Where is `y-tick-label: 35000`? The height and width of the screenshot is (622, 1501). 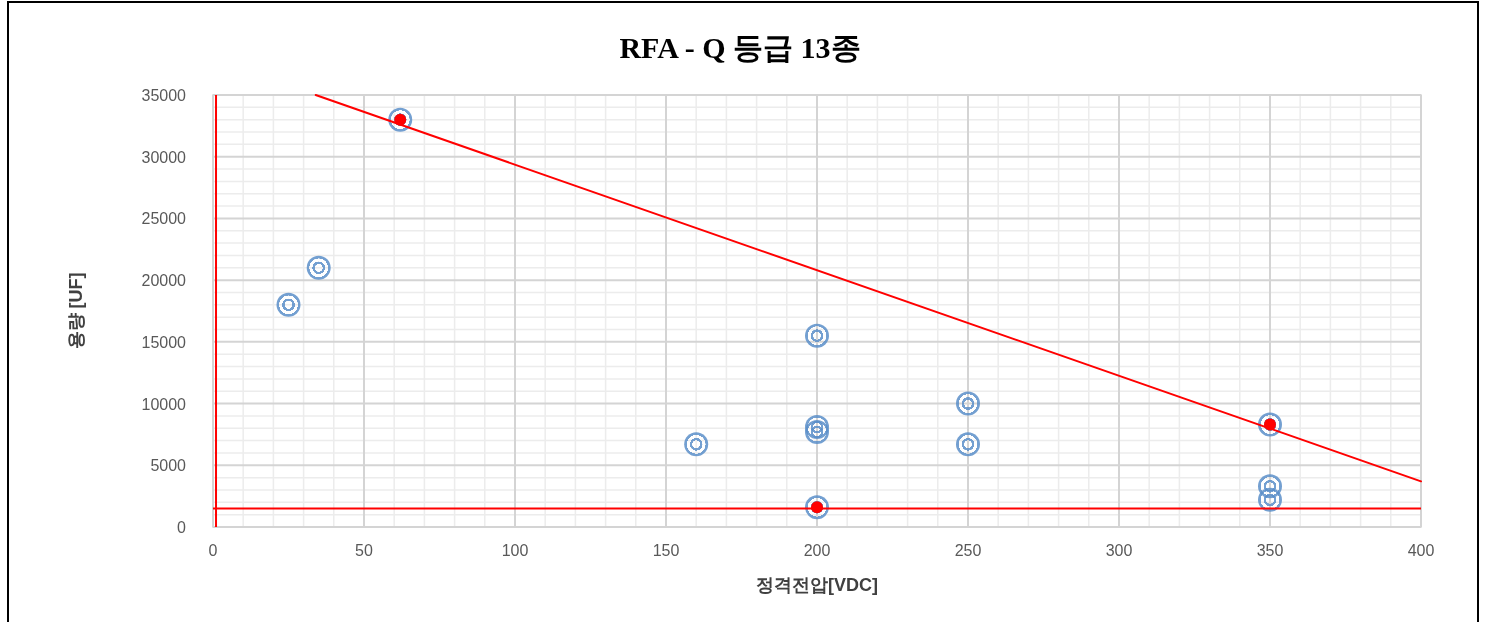
y-tick-label: 35000 is located at coordinates (164, 95).